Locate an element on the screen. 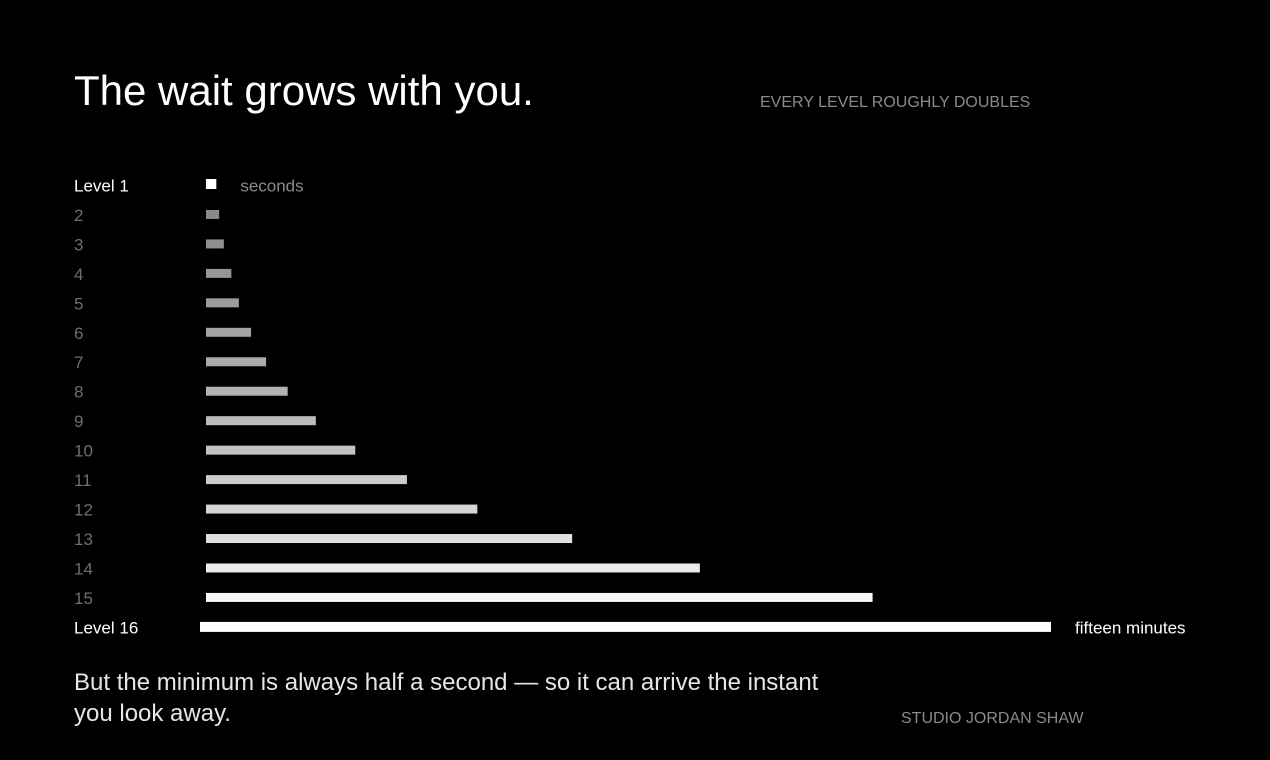  y-tick-label: 5 is located at coordinates (78, 303).